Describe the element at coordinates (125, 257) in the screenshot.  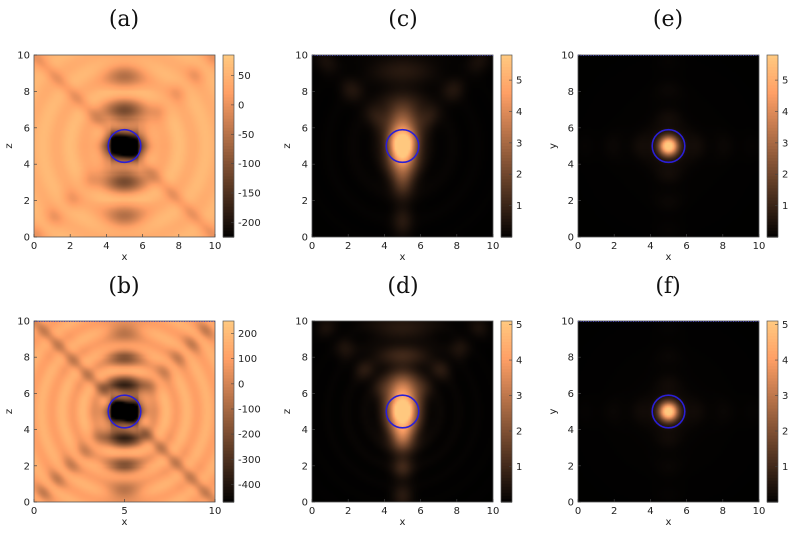
I see `x-axis-label: x` at that location.